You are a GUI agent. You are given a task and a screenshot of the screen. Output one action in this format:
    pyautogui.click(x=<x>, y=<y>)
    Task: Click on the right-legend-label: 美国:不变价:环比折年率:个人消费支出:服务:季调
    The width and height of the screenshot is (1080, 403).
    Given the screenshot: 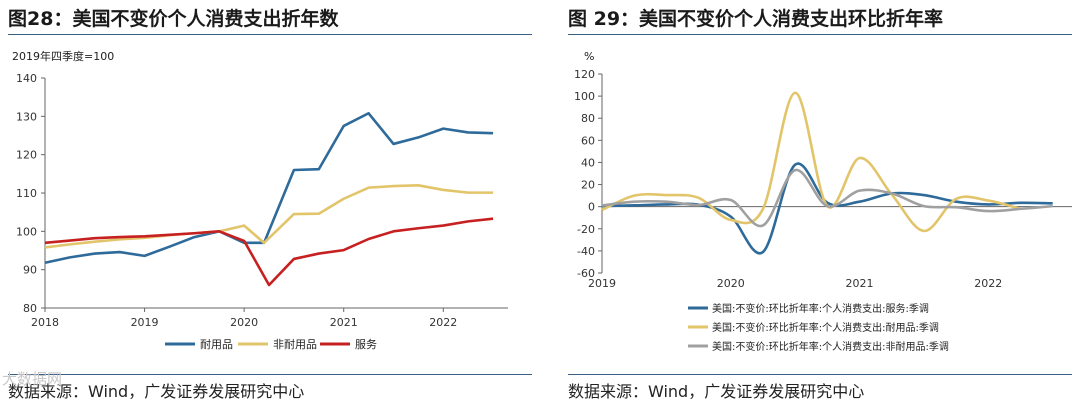 What is the action you would take?
    pyautogui.click(x=820, y=308)
    